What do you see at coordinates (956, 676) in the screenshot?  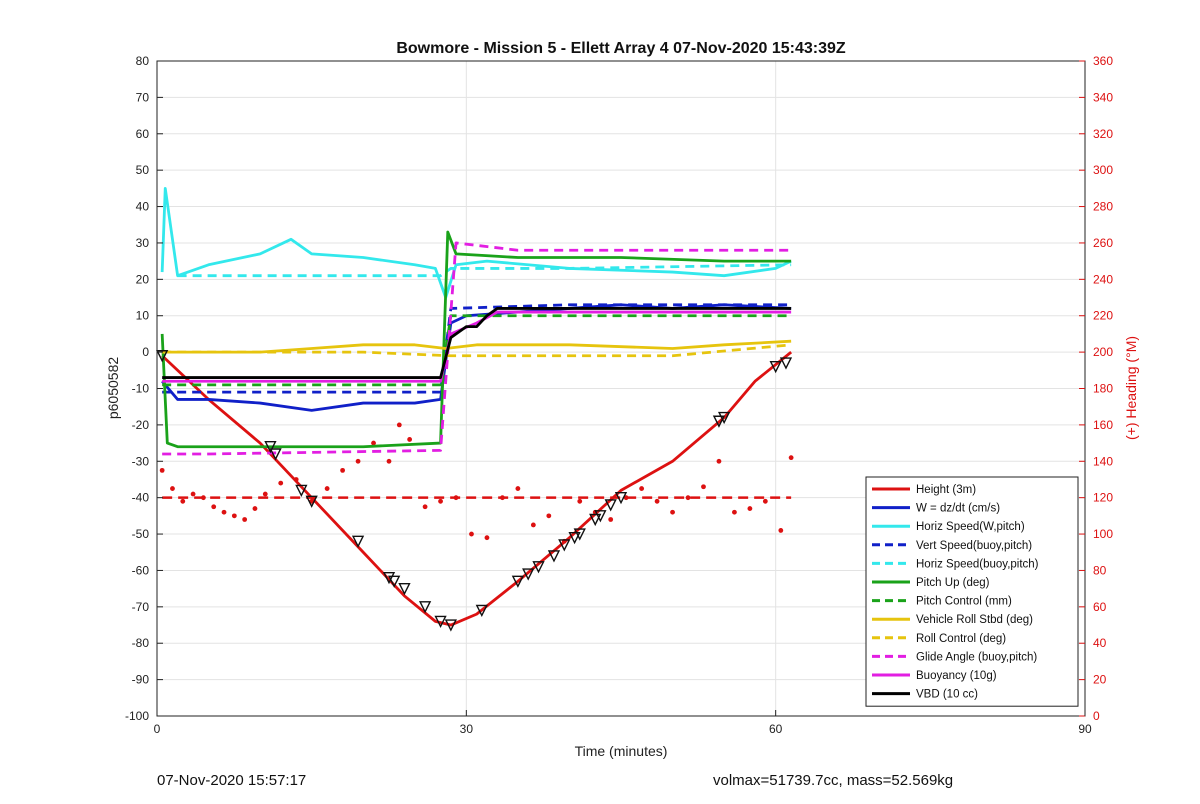 I see `legend-label: Buoyancy (10g)` at bounding box center [956, 676].